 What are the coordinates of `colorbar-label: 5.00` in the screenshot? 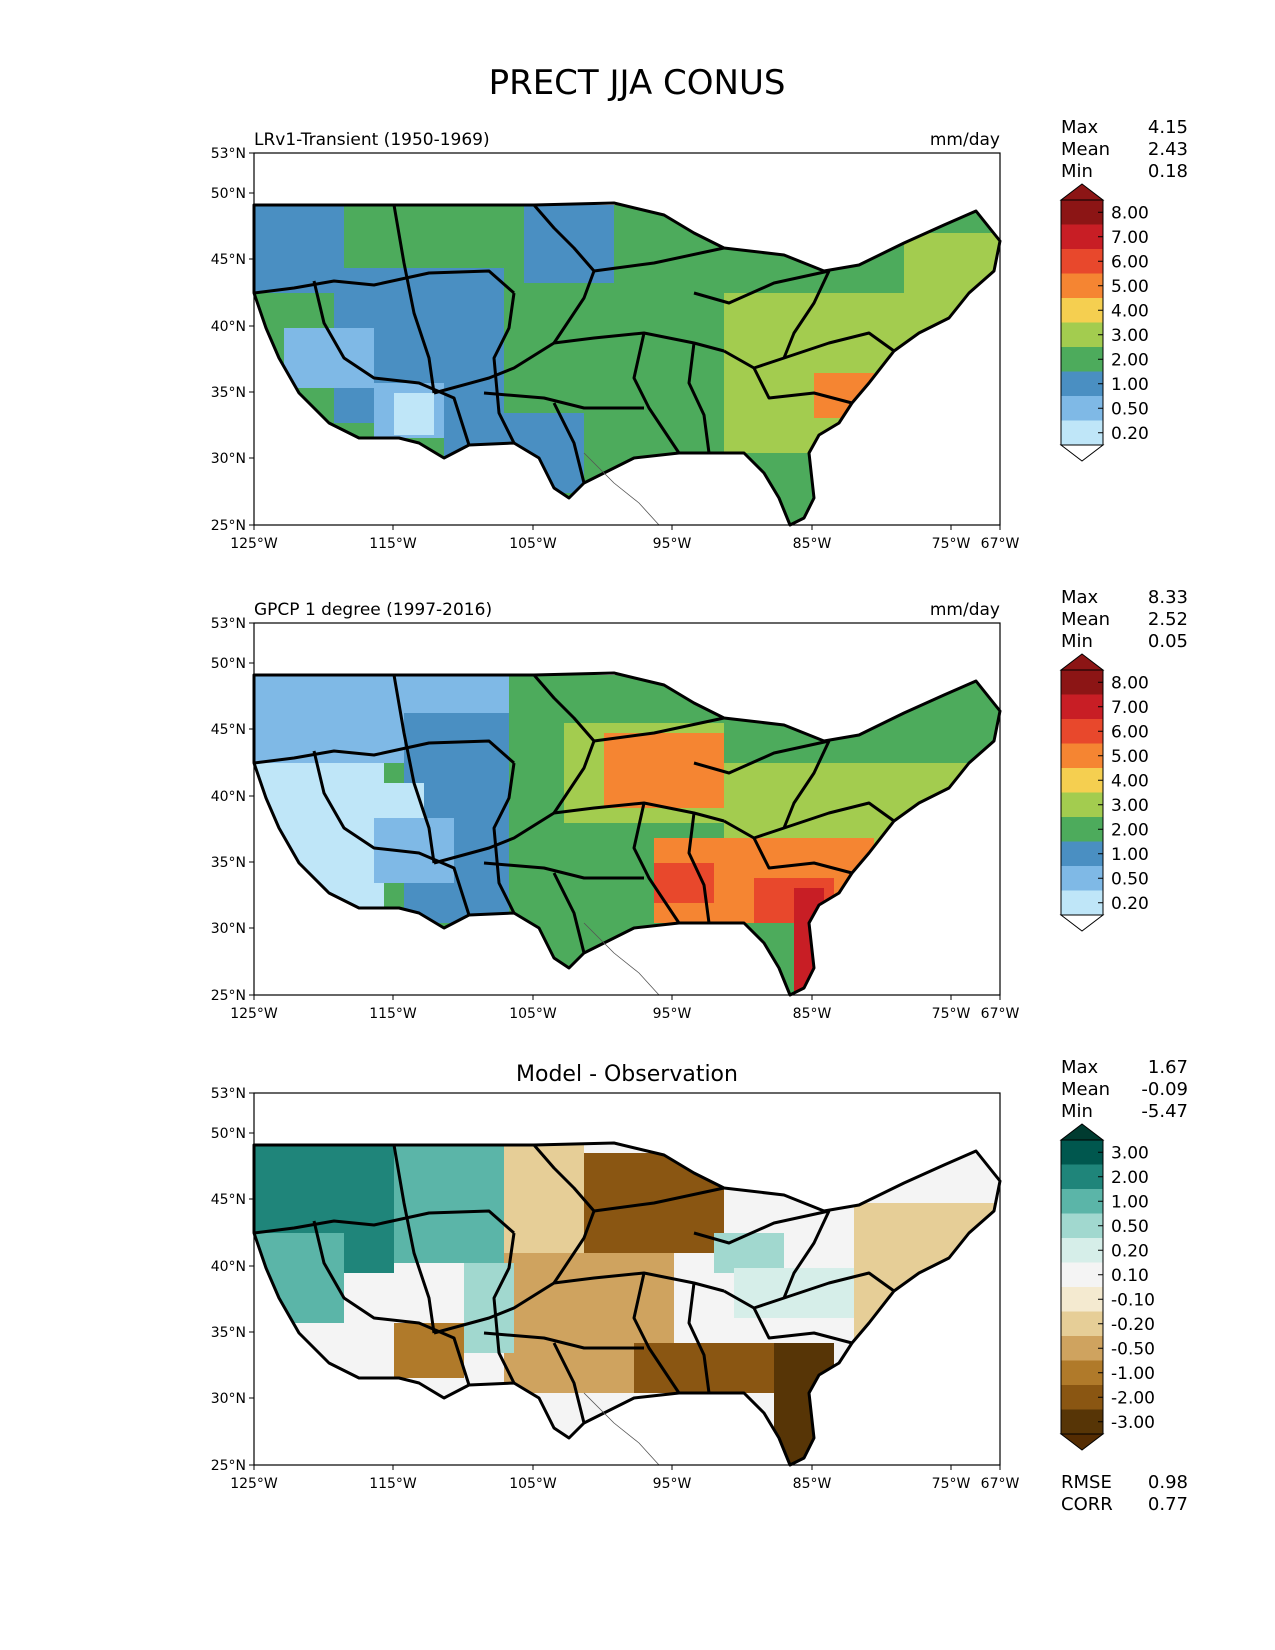 It's located at (1130, 287).